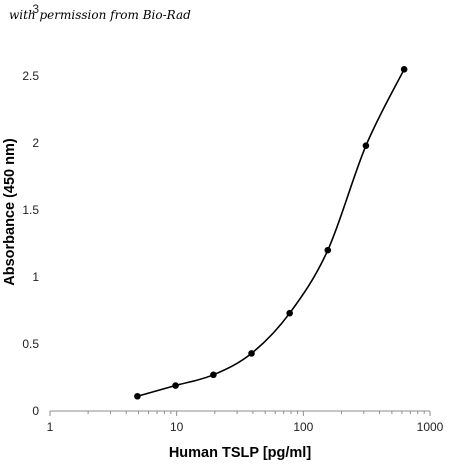 The image size is (450, 464). Describe the element at coordinates (30, 344) in the screenshot. I see `y-tick-label: 0.5` at that location.